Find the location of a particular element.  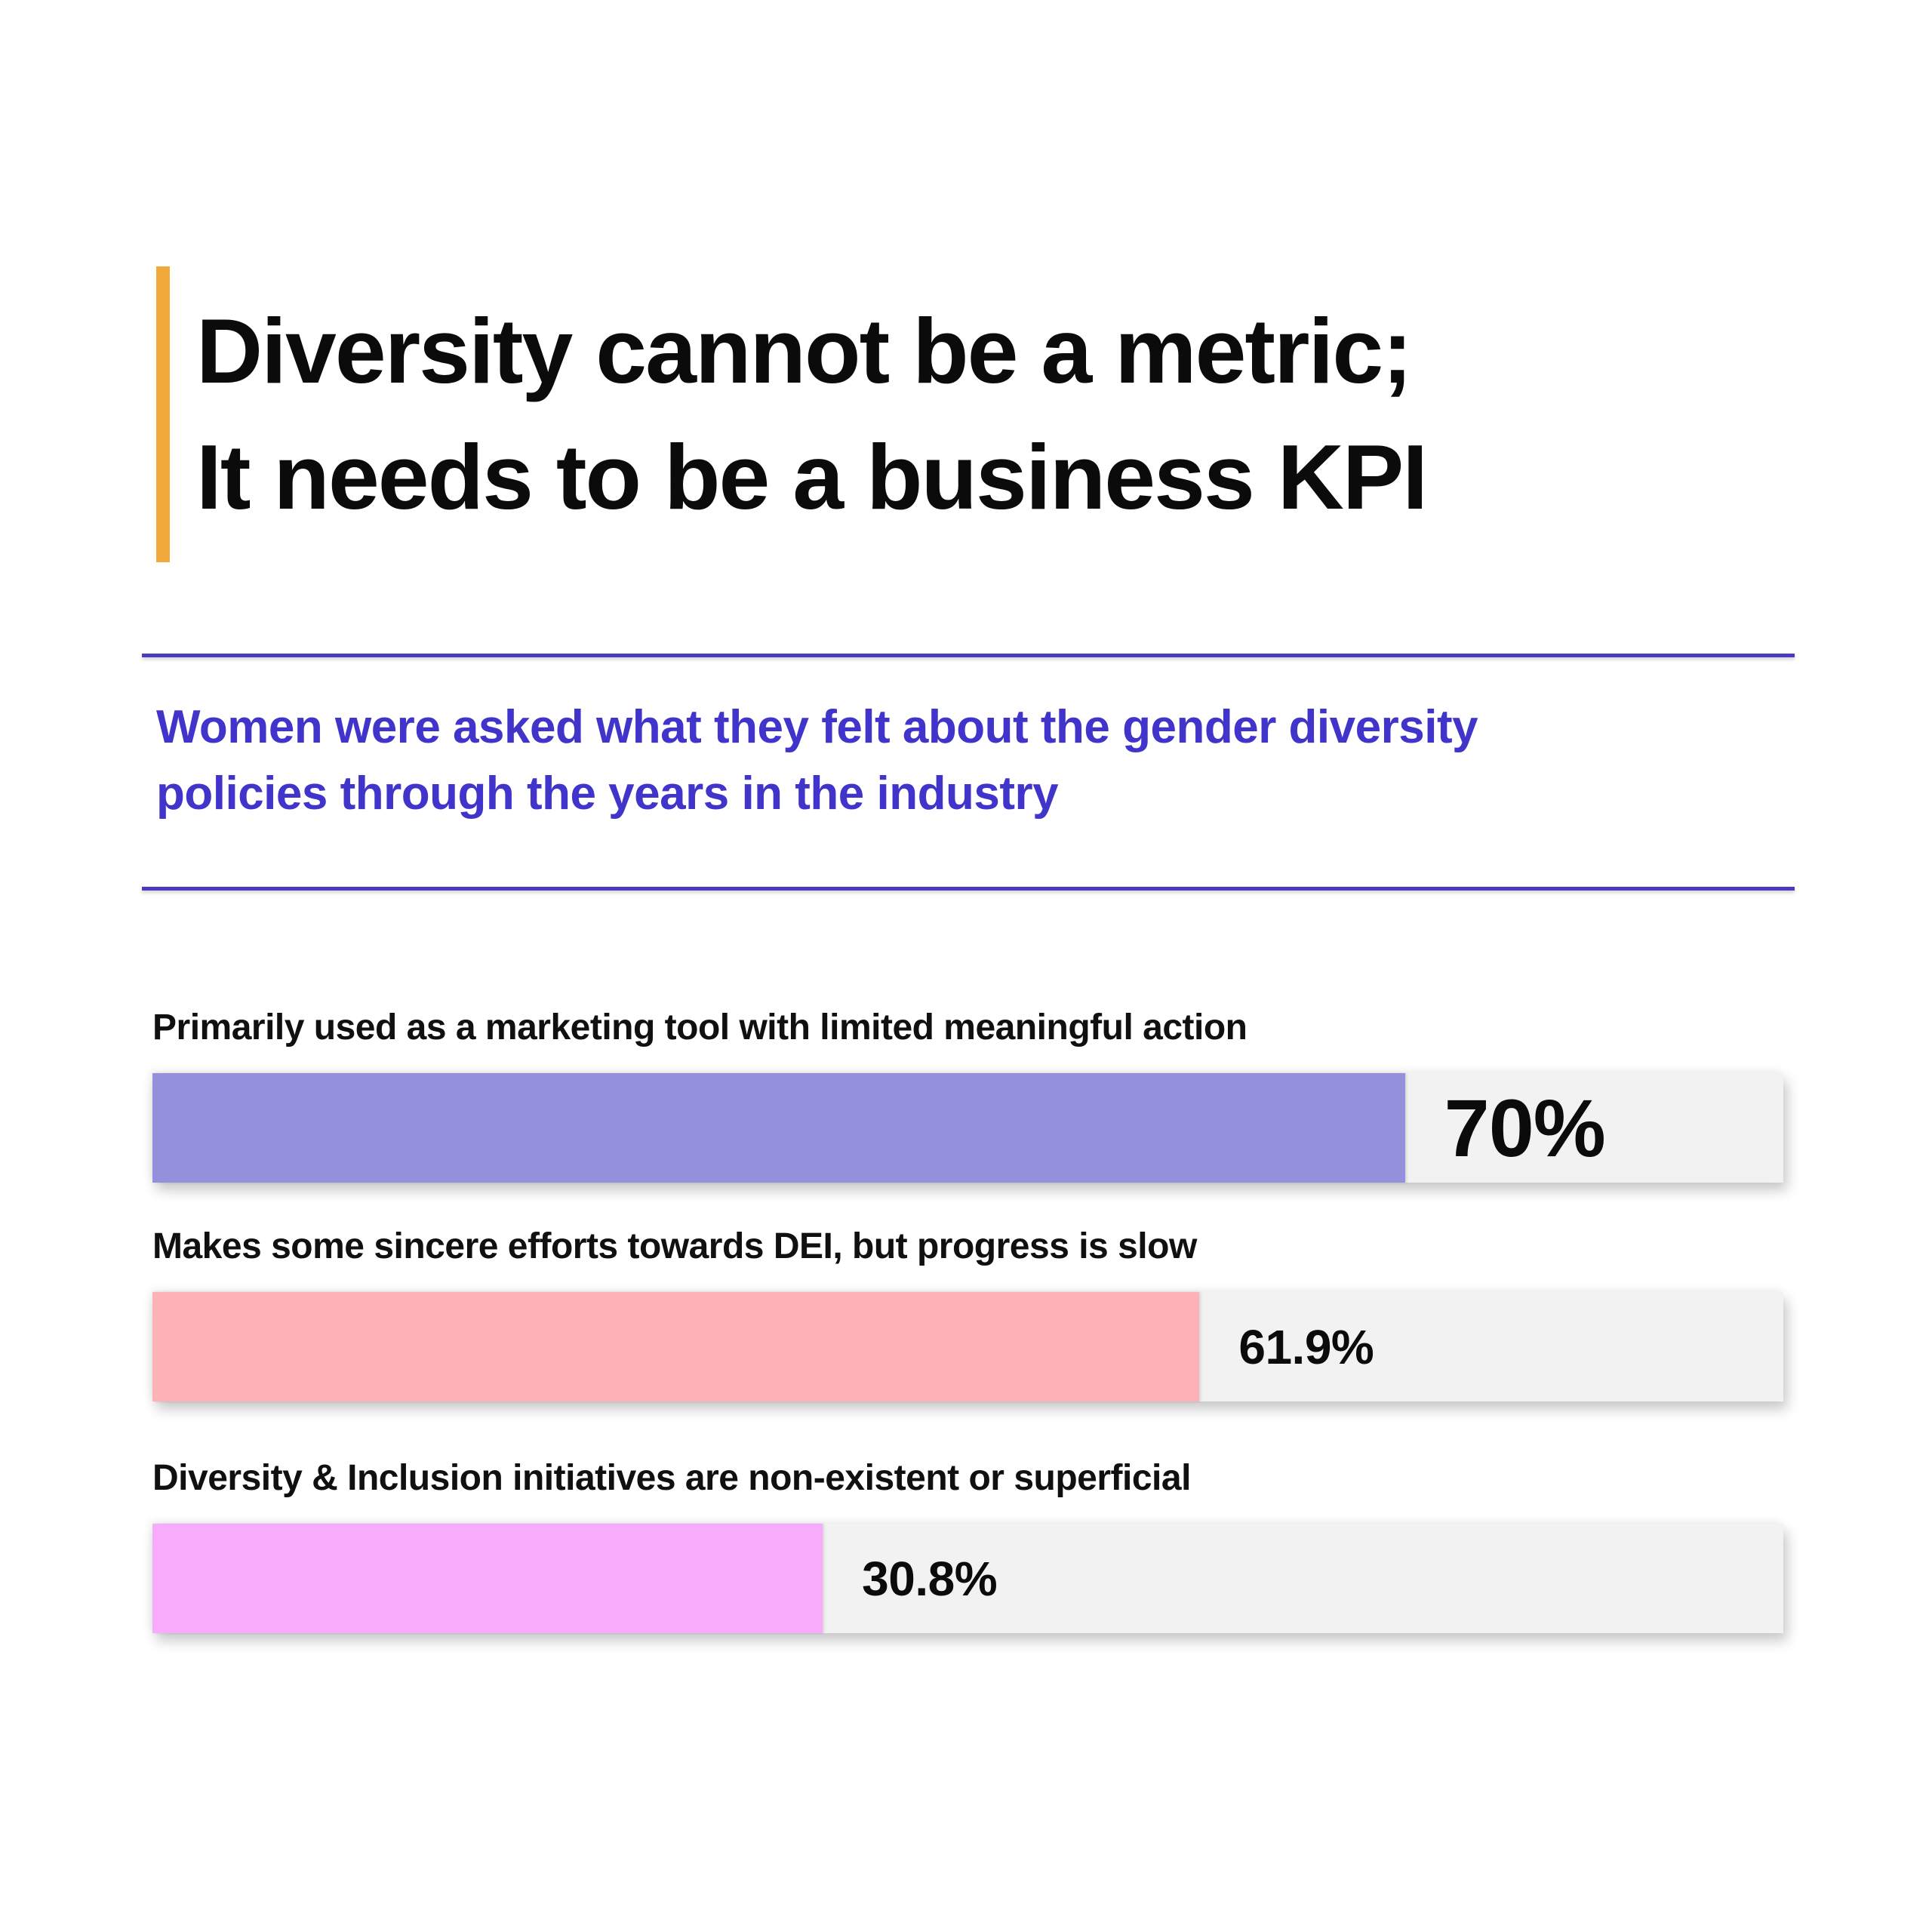

page-title-line-1: Diversity cannot be a metric; is located at coordinates (804, 351).